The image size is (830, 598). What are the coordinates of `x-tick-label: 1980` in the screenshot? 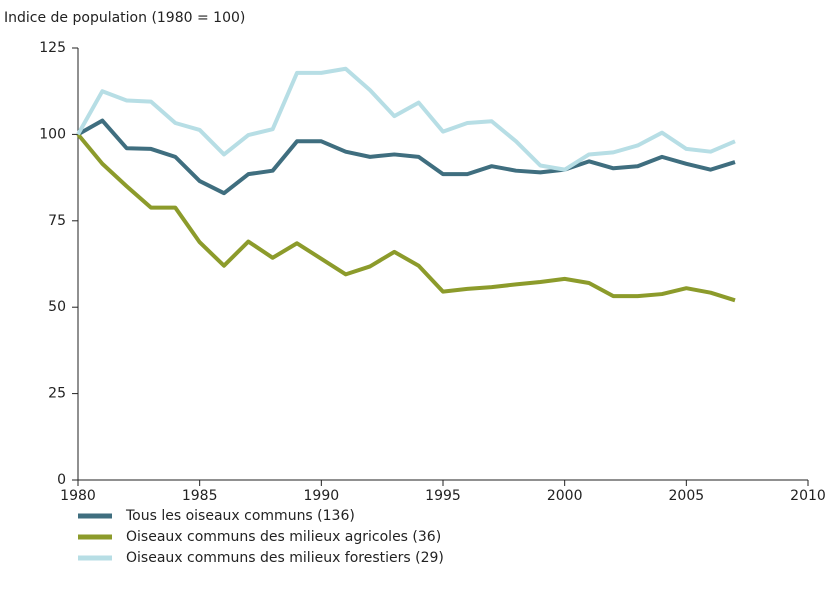 It's located at (78, 496).